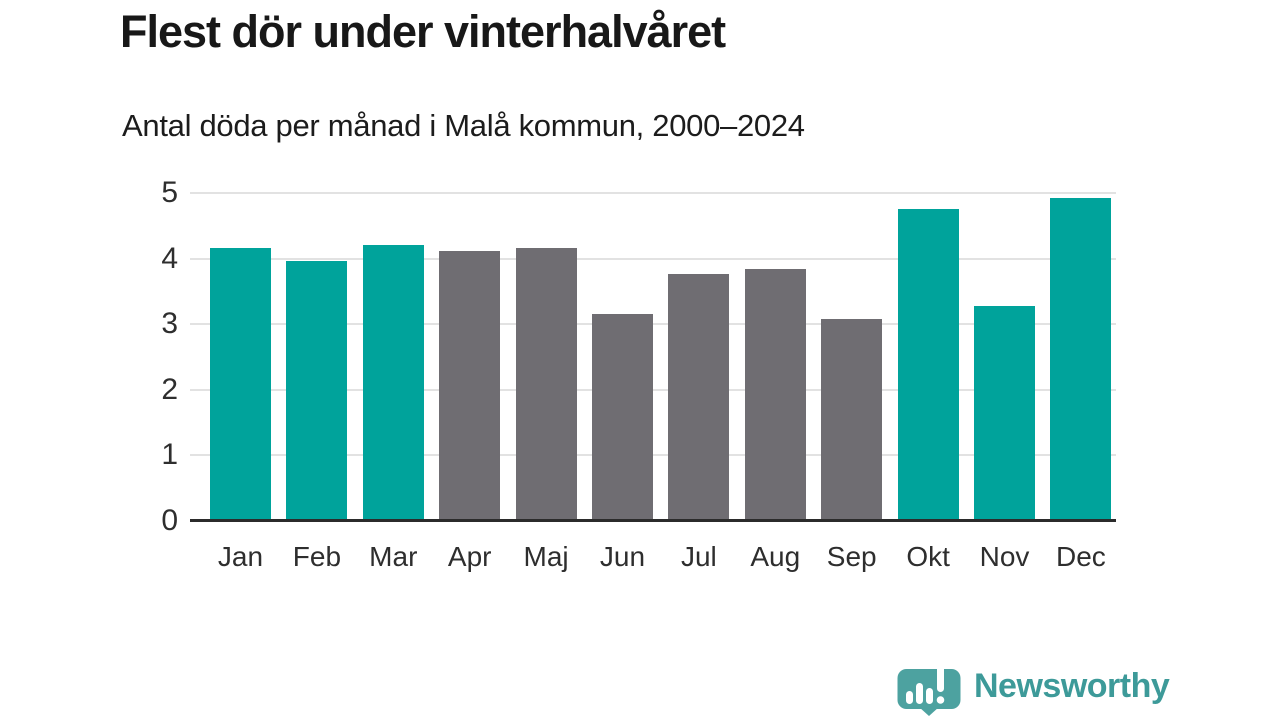 The height and width of the screenshot is (720, 1280). I want to click on bar-feb, so click(317, 391).